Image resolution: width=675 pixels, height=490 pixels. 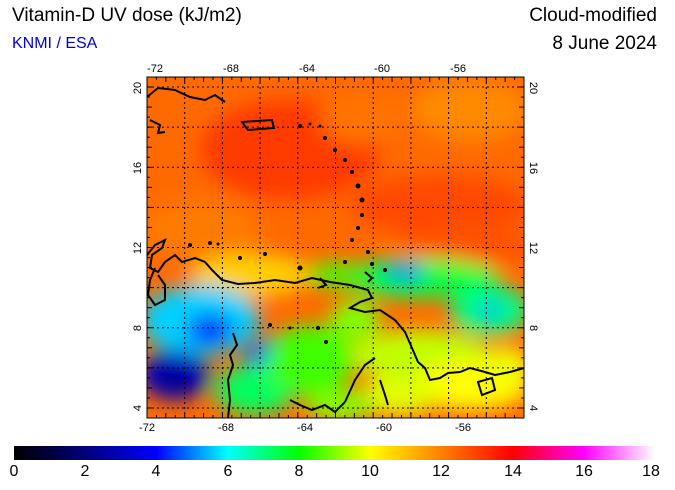 What do you see at coordinates (441, 471) in the screenshot?
I see `colorbar-label: 12` at bounding box center [441, 471].